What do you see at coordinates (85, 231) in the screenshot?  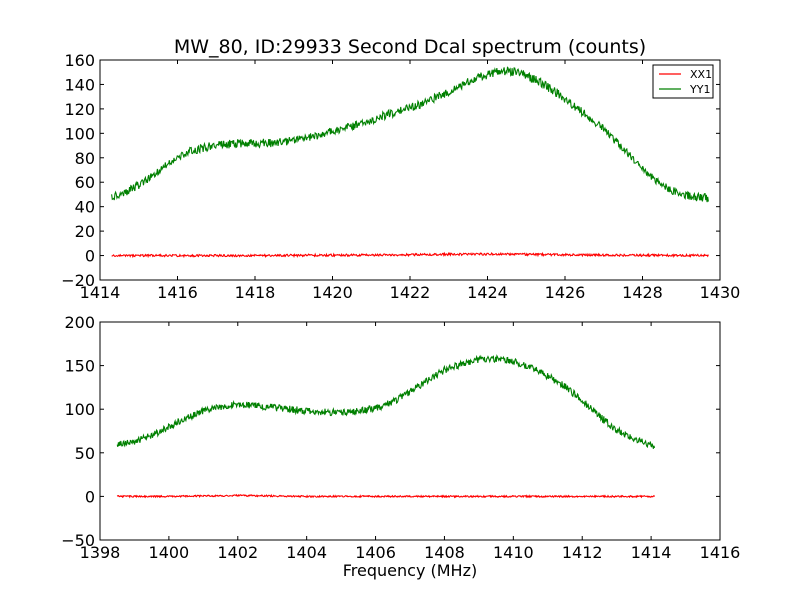 I see `y-tick-label: 20` at bounding box center [85, 231].